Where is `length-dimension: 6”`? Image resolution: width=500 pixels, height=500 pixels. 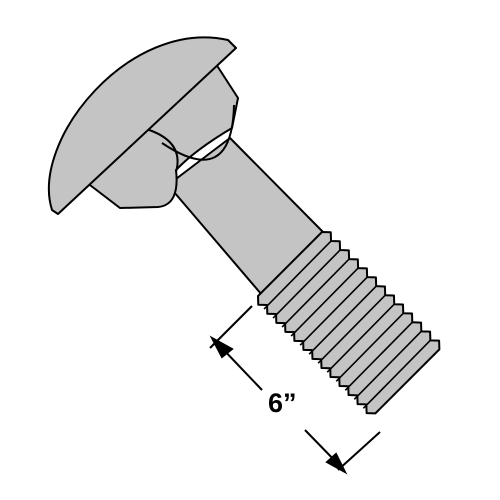 length-dimension: 6” is located at coordinates (295, 390).